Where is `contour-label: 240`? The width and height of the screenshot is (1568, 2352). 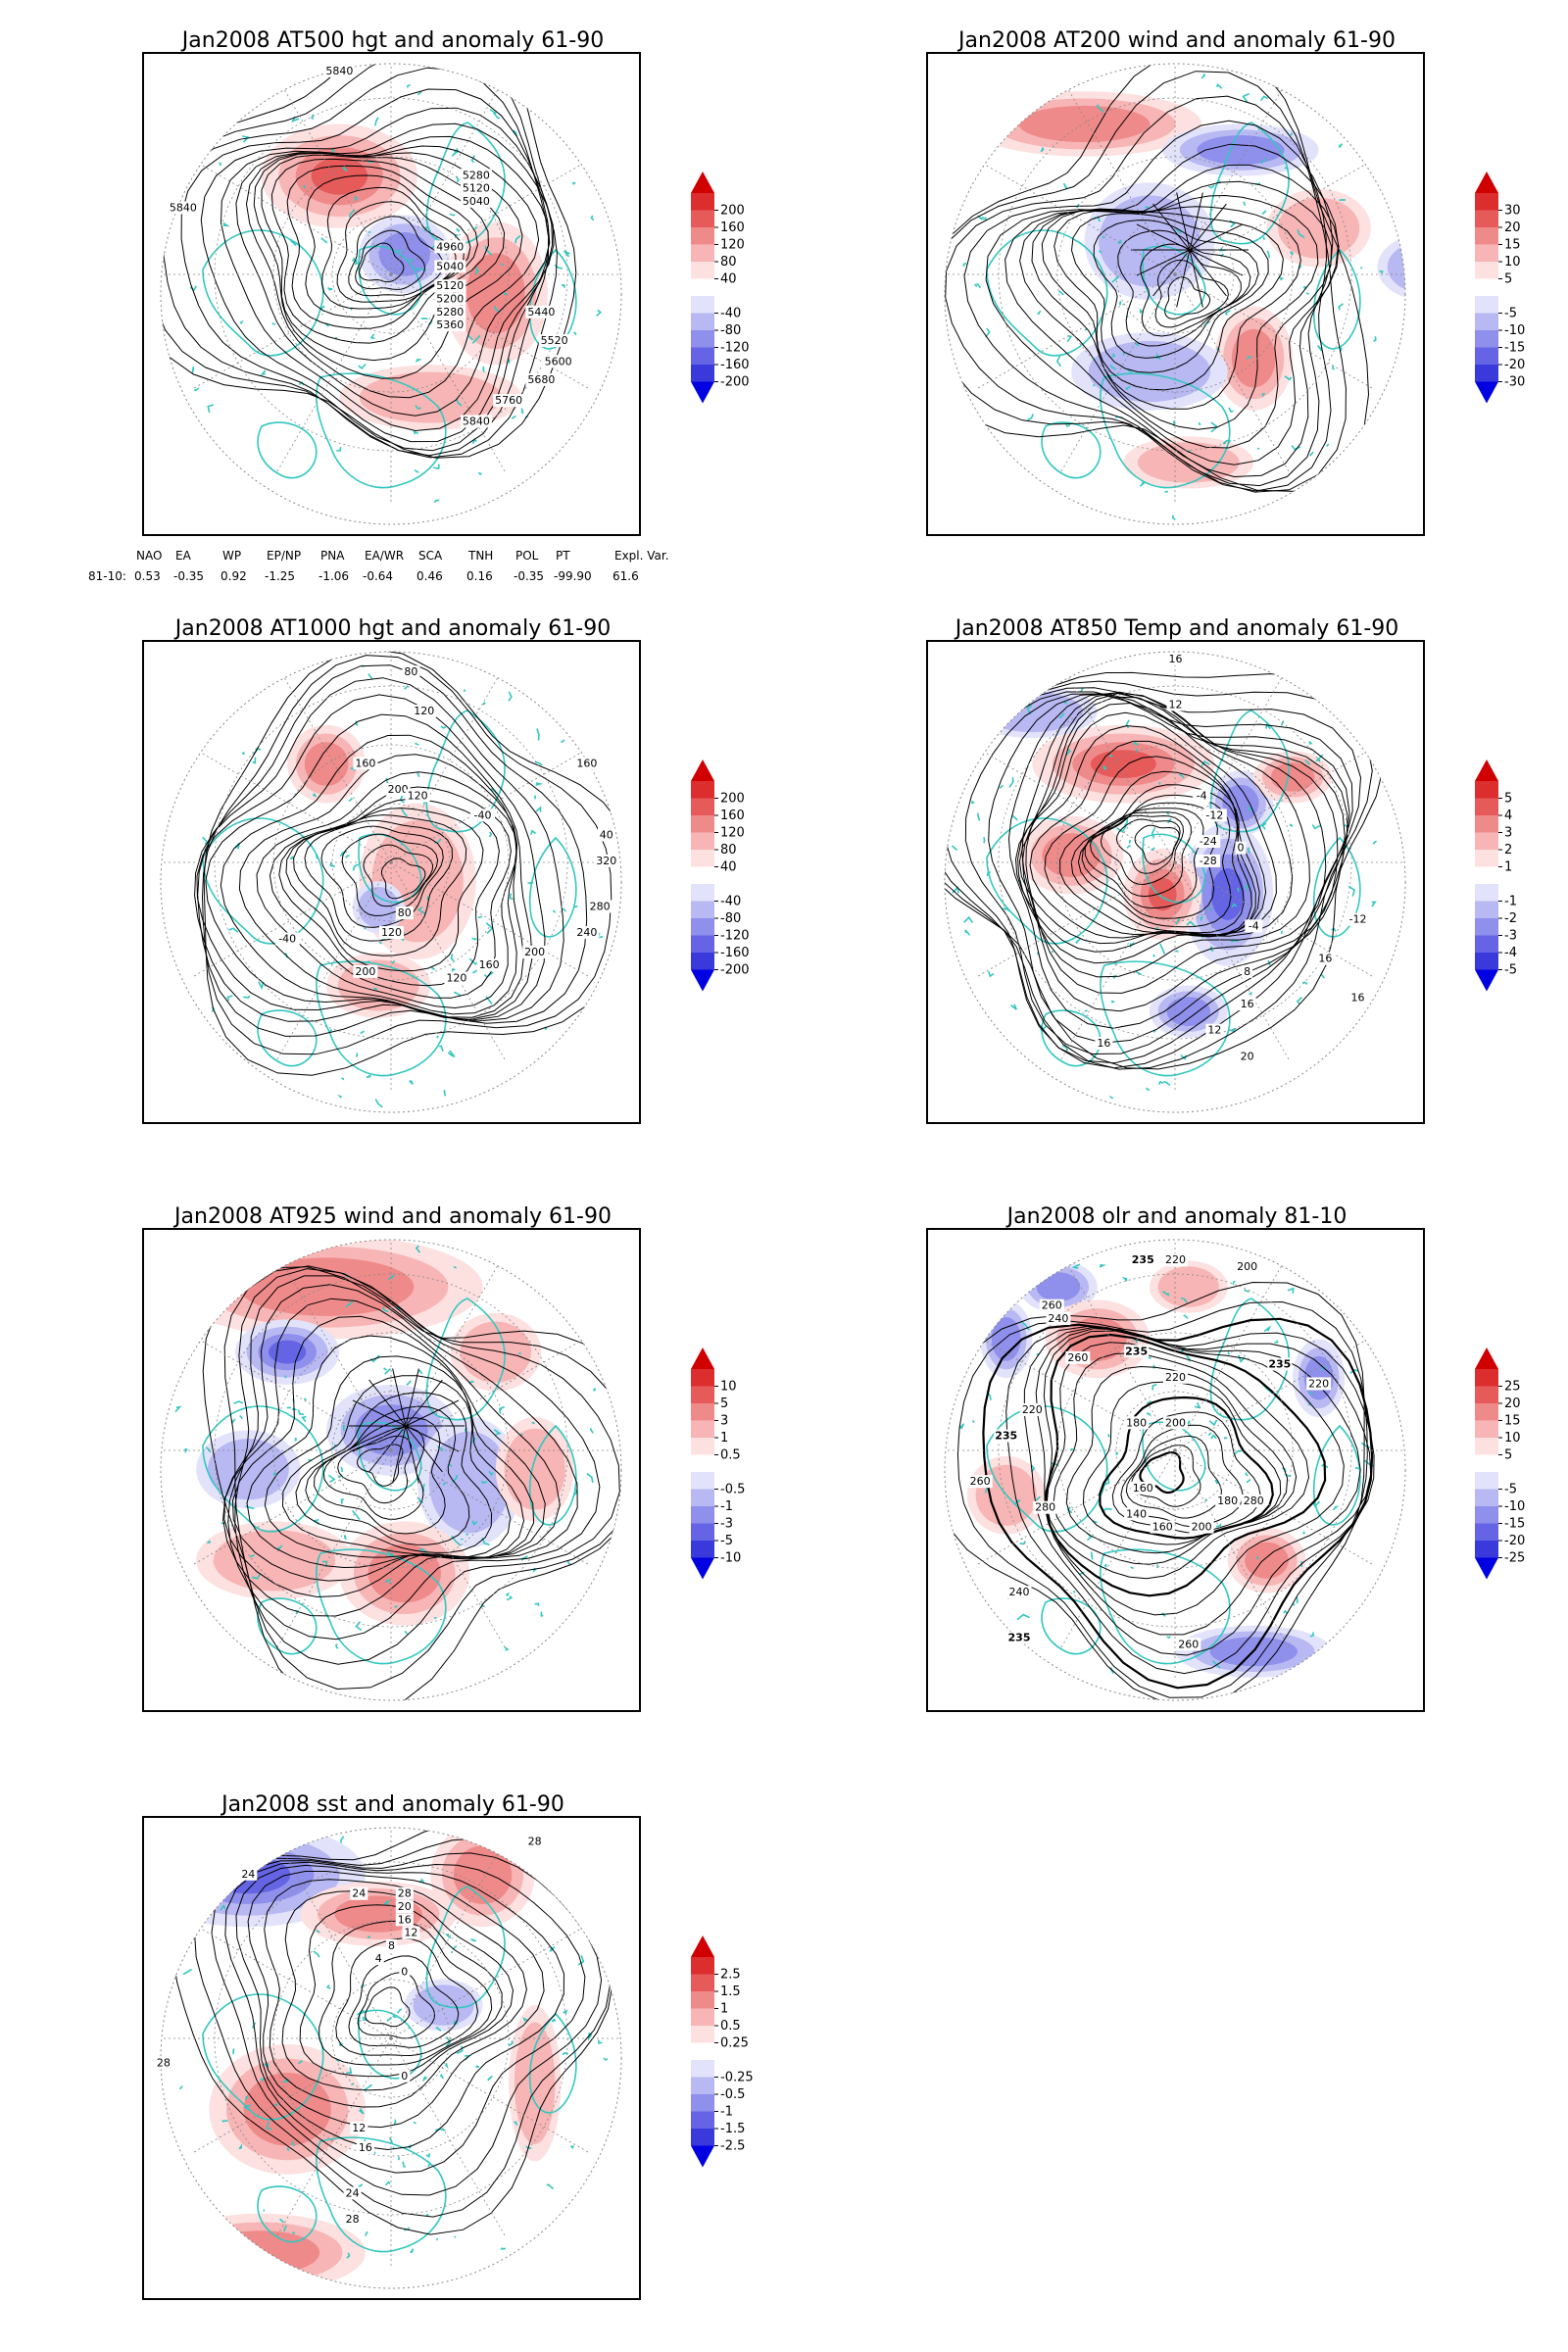 contour-label: 240 is located at coordinates (586, 932).